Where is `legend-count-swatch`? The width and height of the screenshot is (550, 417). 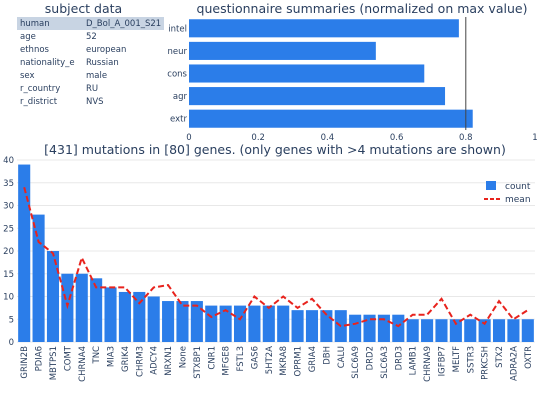
legend-count-swatch is located at coordinates (491, 185).